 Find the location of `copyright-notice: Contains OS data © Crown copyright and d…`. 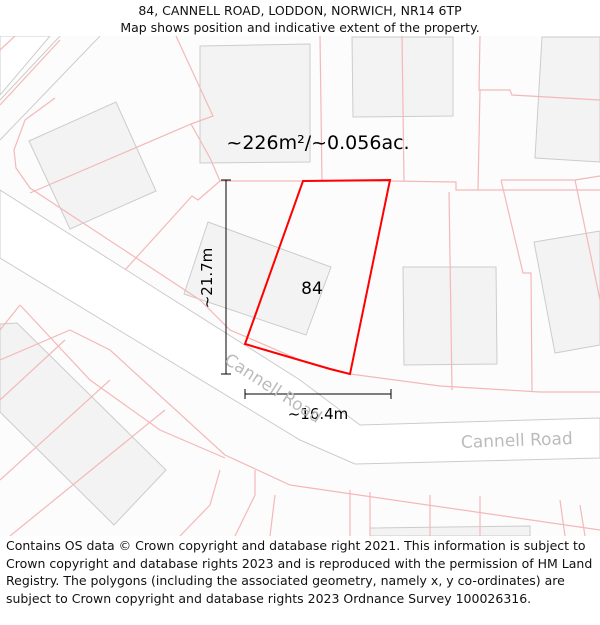

copyright-notice: Contains OS data © Crown copyright and d… is located at coordinates (299, 572).